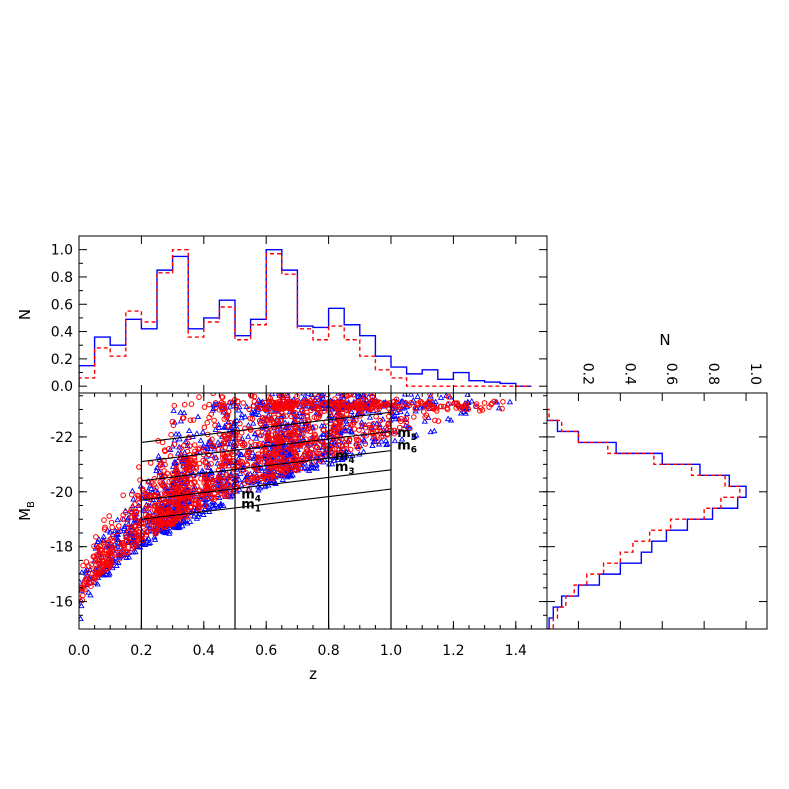 This screenshot has width=789, height=789. Describe the element at coordinates (61, 493) in the screenshot. I see `y-tick-label: -20` at that location.